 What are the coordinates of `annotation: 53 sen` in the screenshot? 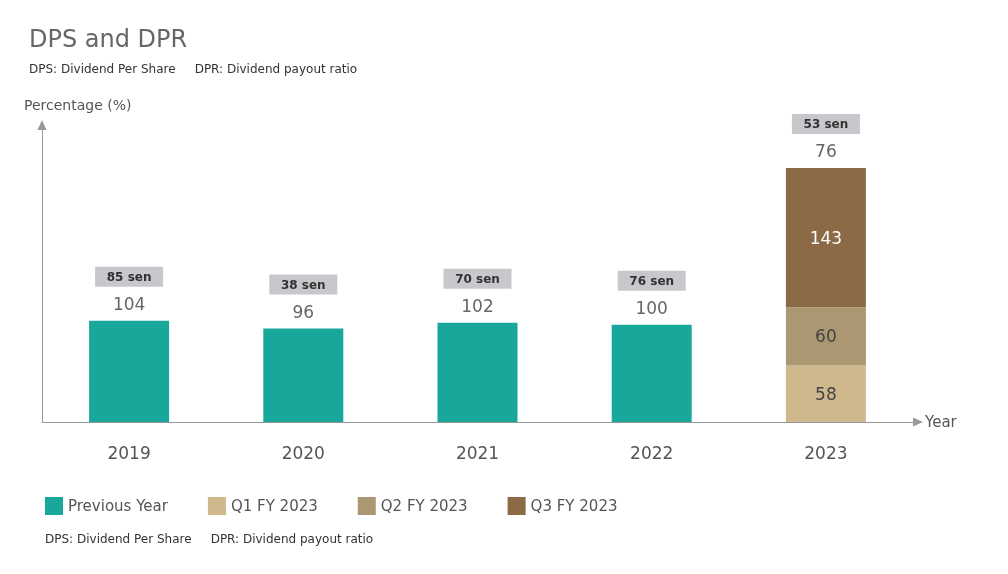 It's located at (826, 123).